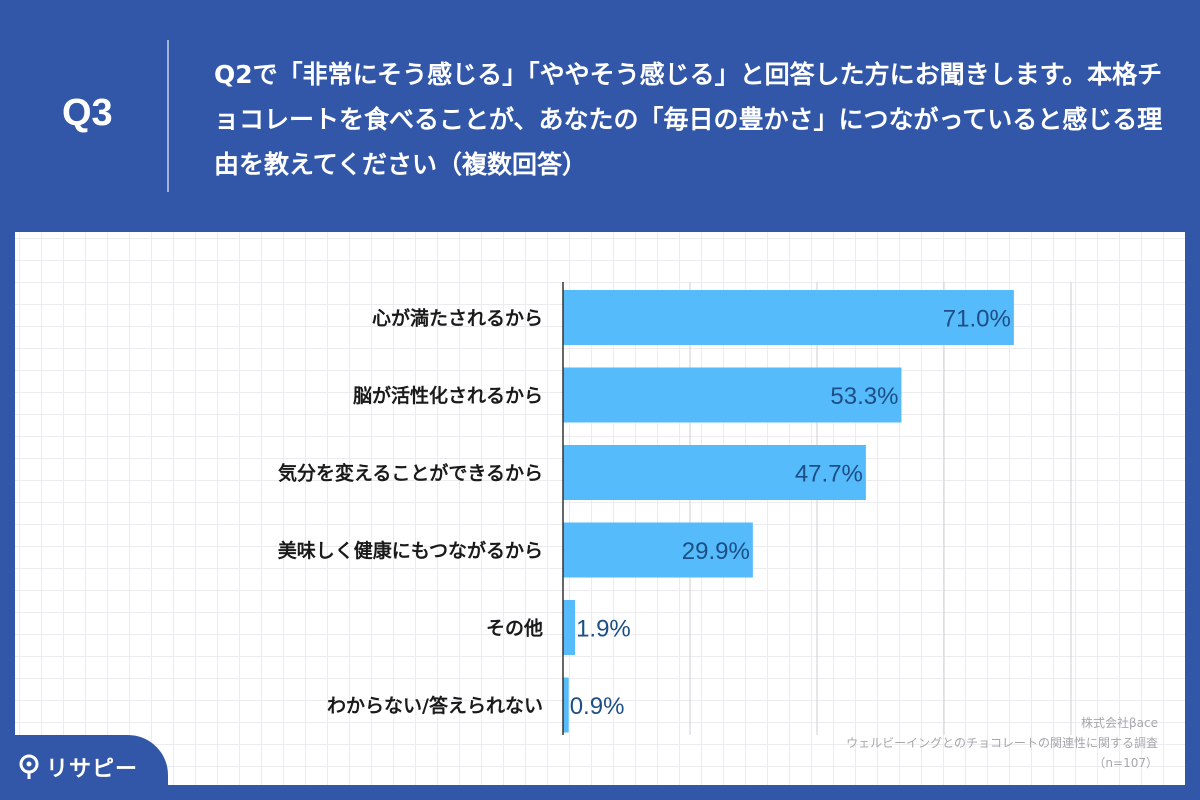  What do you see at coordinates (435, 705) in the screenshot?
I see `category-label: わからない/答えられない` at bounding box center [435, 705].